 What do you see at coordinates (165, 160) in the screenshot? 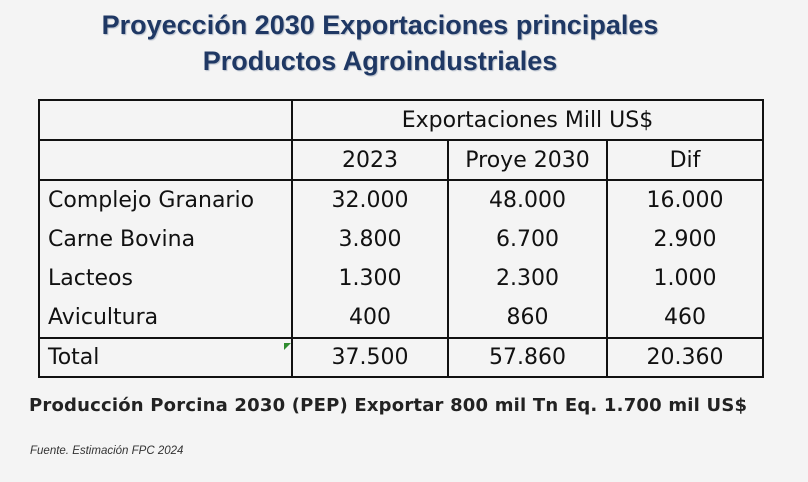
I see `empty-header-cell` at bounding box center [165, 160].